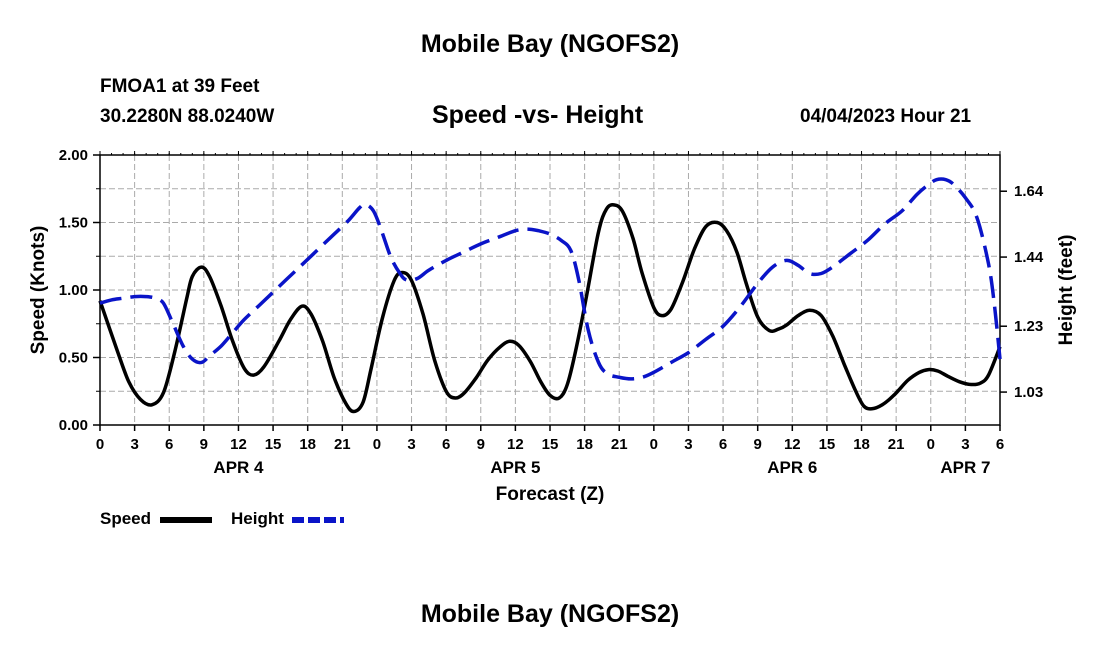 The width and height of the screenshot is (1100, 650). Describe the element at coordinates (886, 116) in the screenshot. I see `forecast-datetime: 04/04/2023 Hour 21` at that location.